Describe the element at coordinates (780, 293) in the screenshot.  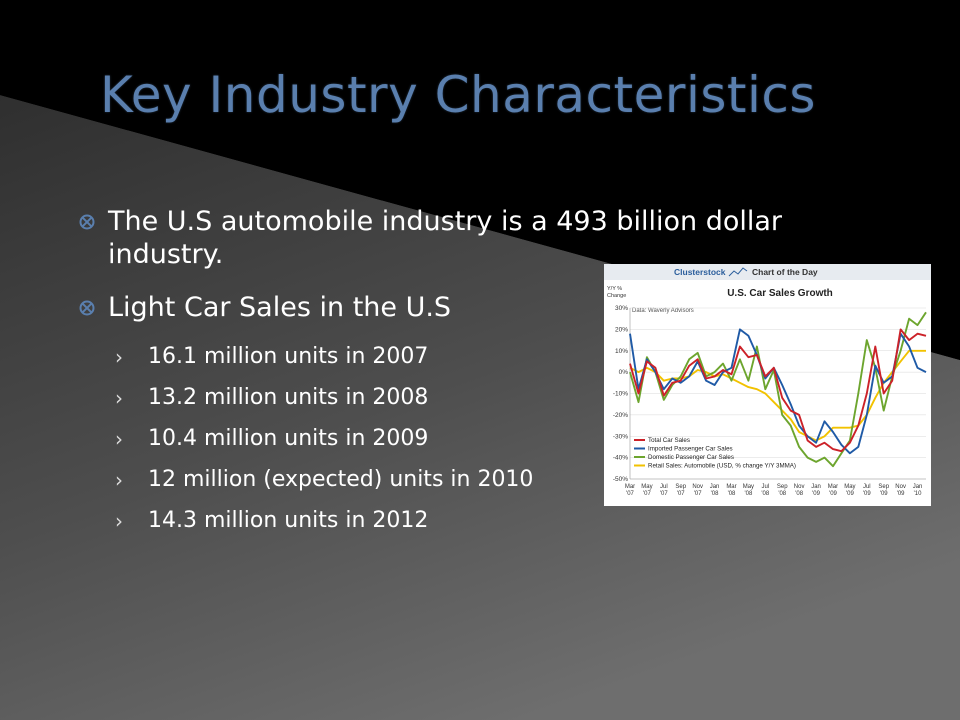
I see `chart-title: U.S. Car Sales Growth` at that location.